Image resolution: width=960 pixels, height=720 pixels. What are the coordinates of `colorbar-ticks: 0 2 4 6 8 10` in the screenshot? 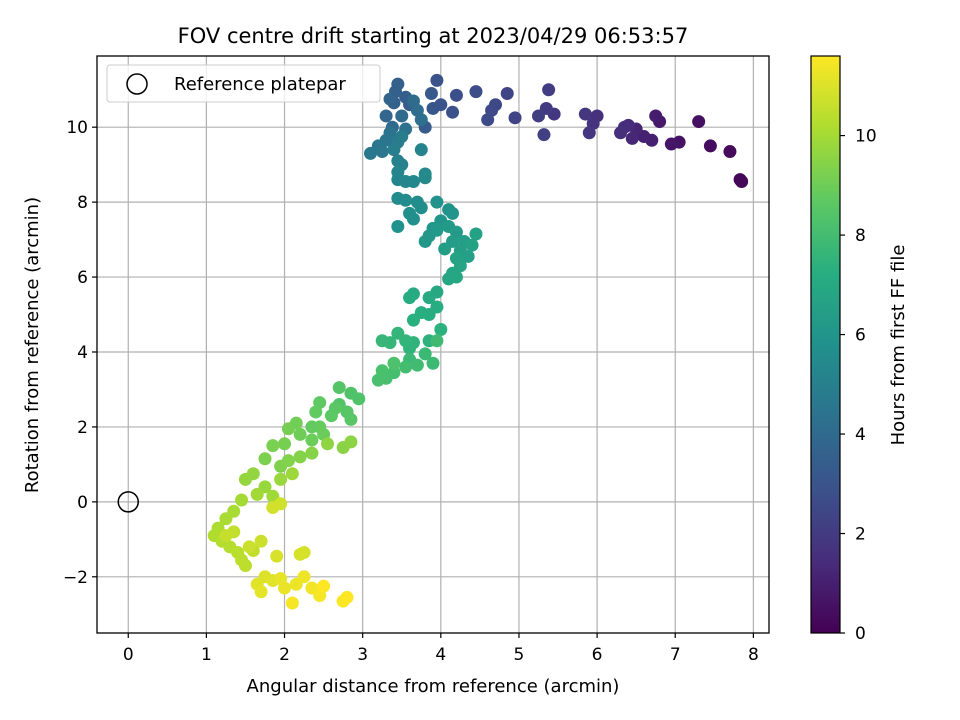 It's located at (858, 385).